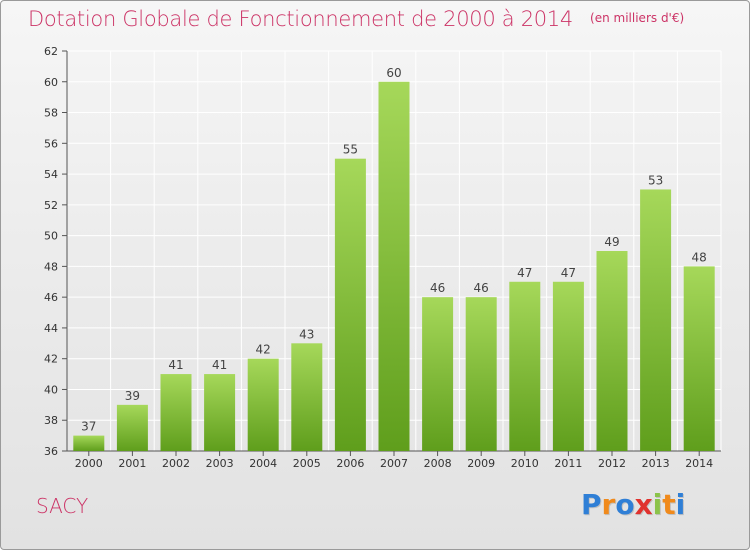  Describe the element at coordinates (88, 427) in the screenshot. I see `data-label: 37` at that location.